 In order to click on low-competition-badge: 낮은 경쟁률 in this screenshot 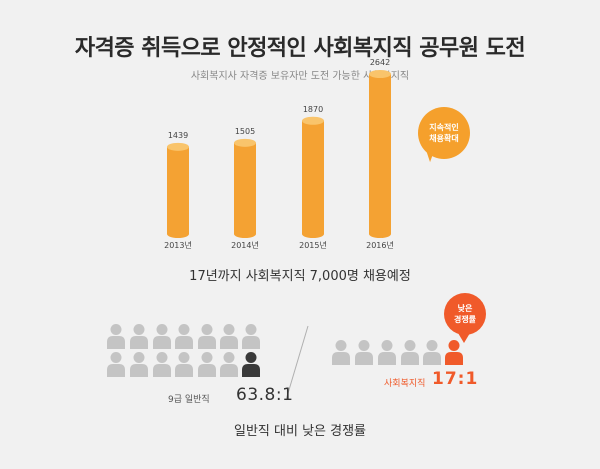, I will do `click(465, 318)`.